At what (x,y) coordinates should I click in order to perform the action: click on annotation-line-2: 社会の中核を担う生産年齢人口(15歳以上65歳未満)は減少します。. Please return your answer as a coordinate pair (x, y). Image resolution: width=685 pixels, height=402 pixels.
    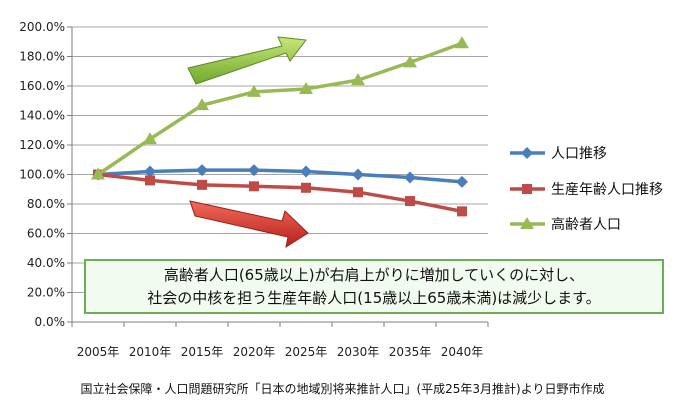
    Looking at the image, I should click on (374, 298).